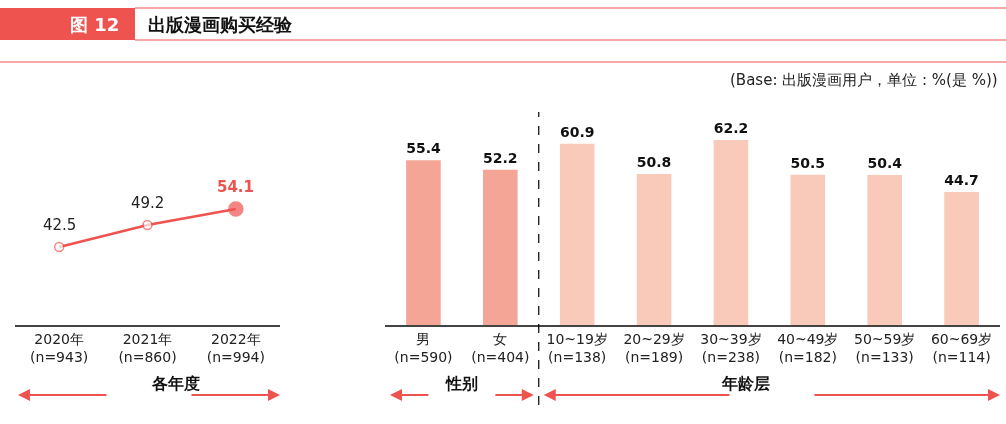 This screenshot has height=424, width=1006. I want to click on x-tick-label: 30~39岁 (n=238), so click(731, 347).